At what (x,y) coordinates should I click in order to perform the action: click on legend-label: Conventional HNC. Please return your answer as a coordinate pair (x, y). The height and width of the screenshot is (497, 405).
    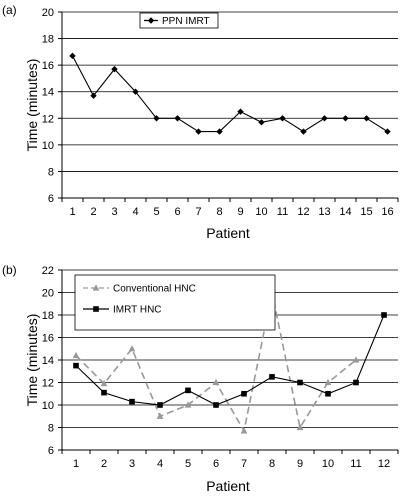
    Looking at the image, I should click on (154, 289).